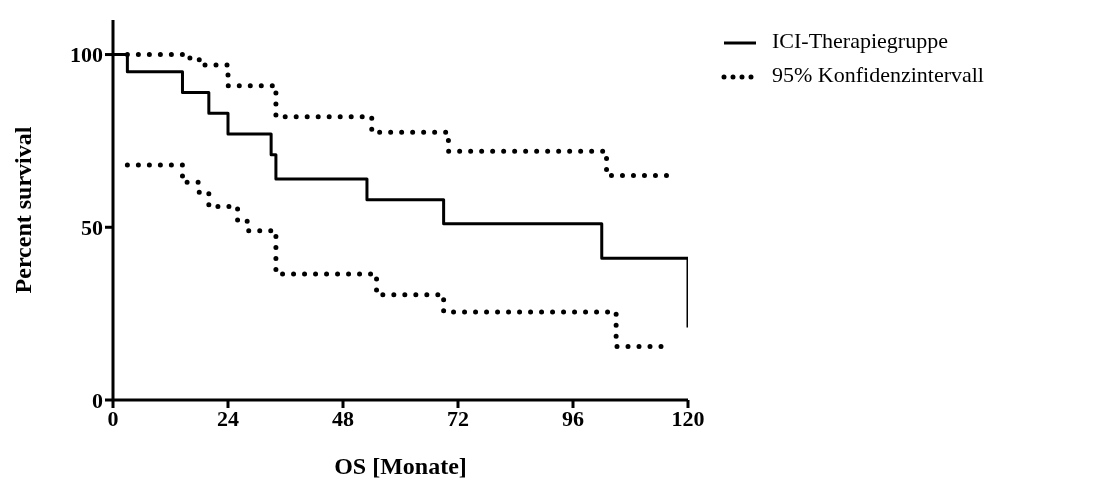  Describe the element at coordinates (86, 55) in the screenshot. I see `y-tick-label: 100` at that location.